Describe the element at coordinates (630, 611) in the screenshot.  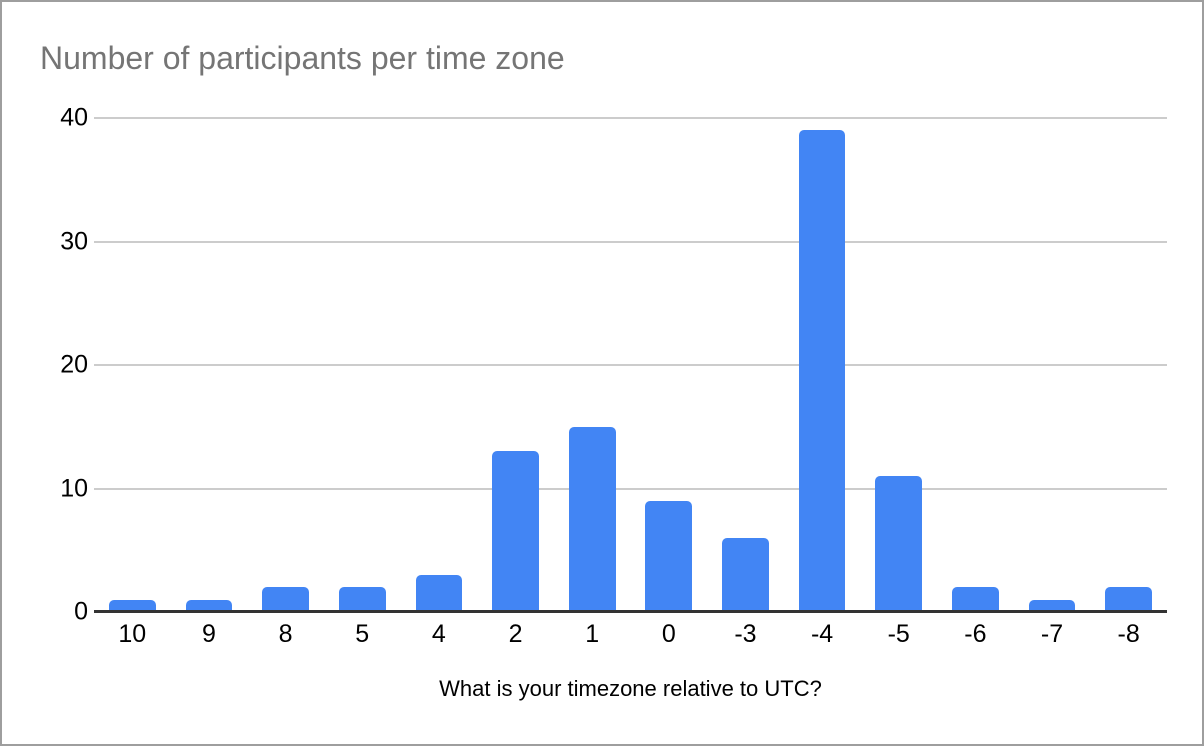
I see `x-axis-line` at that location.